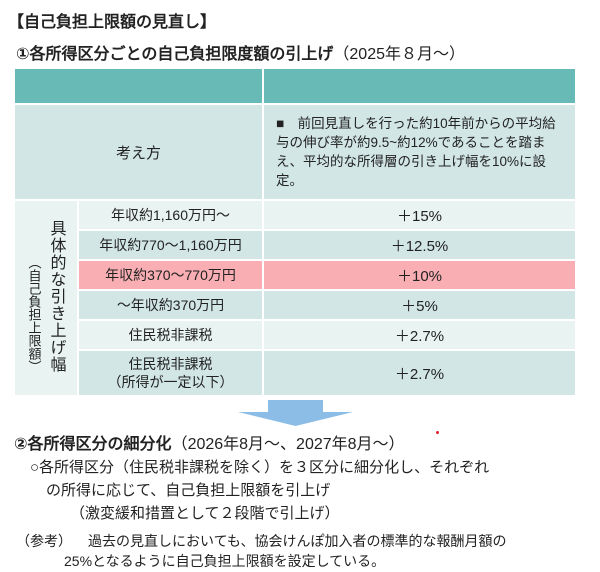 The image size is (600, 572). I want to click on down-arrow-icon, so click(295, 413).